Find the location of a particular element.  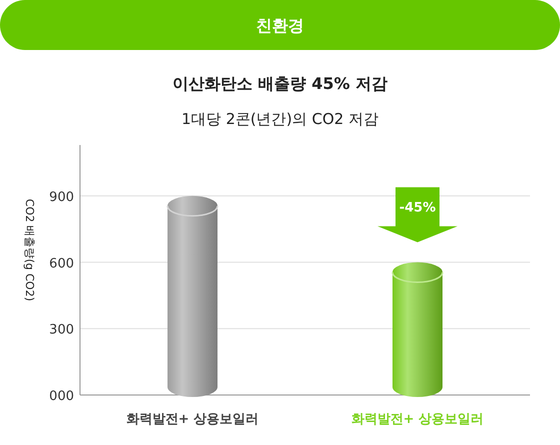

y-tick-label: 900 is located at coordinates (61, 197).